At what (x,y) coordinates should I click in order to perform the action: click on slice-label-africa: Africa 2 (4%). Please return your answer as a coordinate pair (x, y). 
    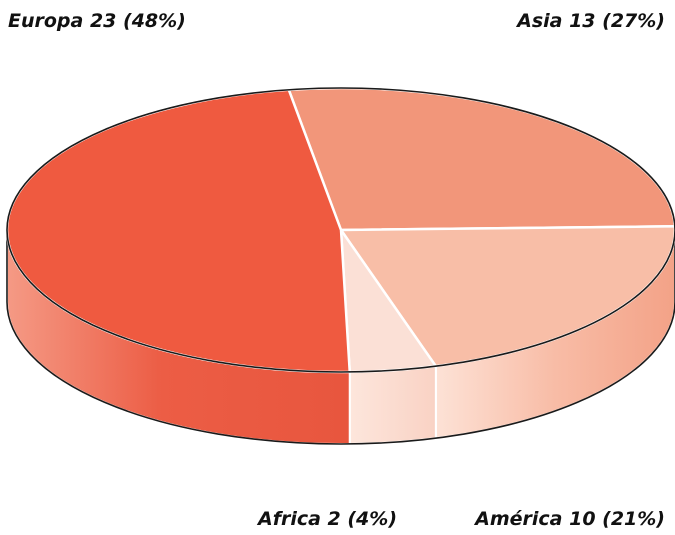
    Looking at the image, I should click on (327, 519).